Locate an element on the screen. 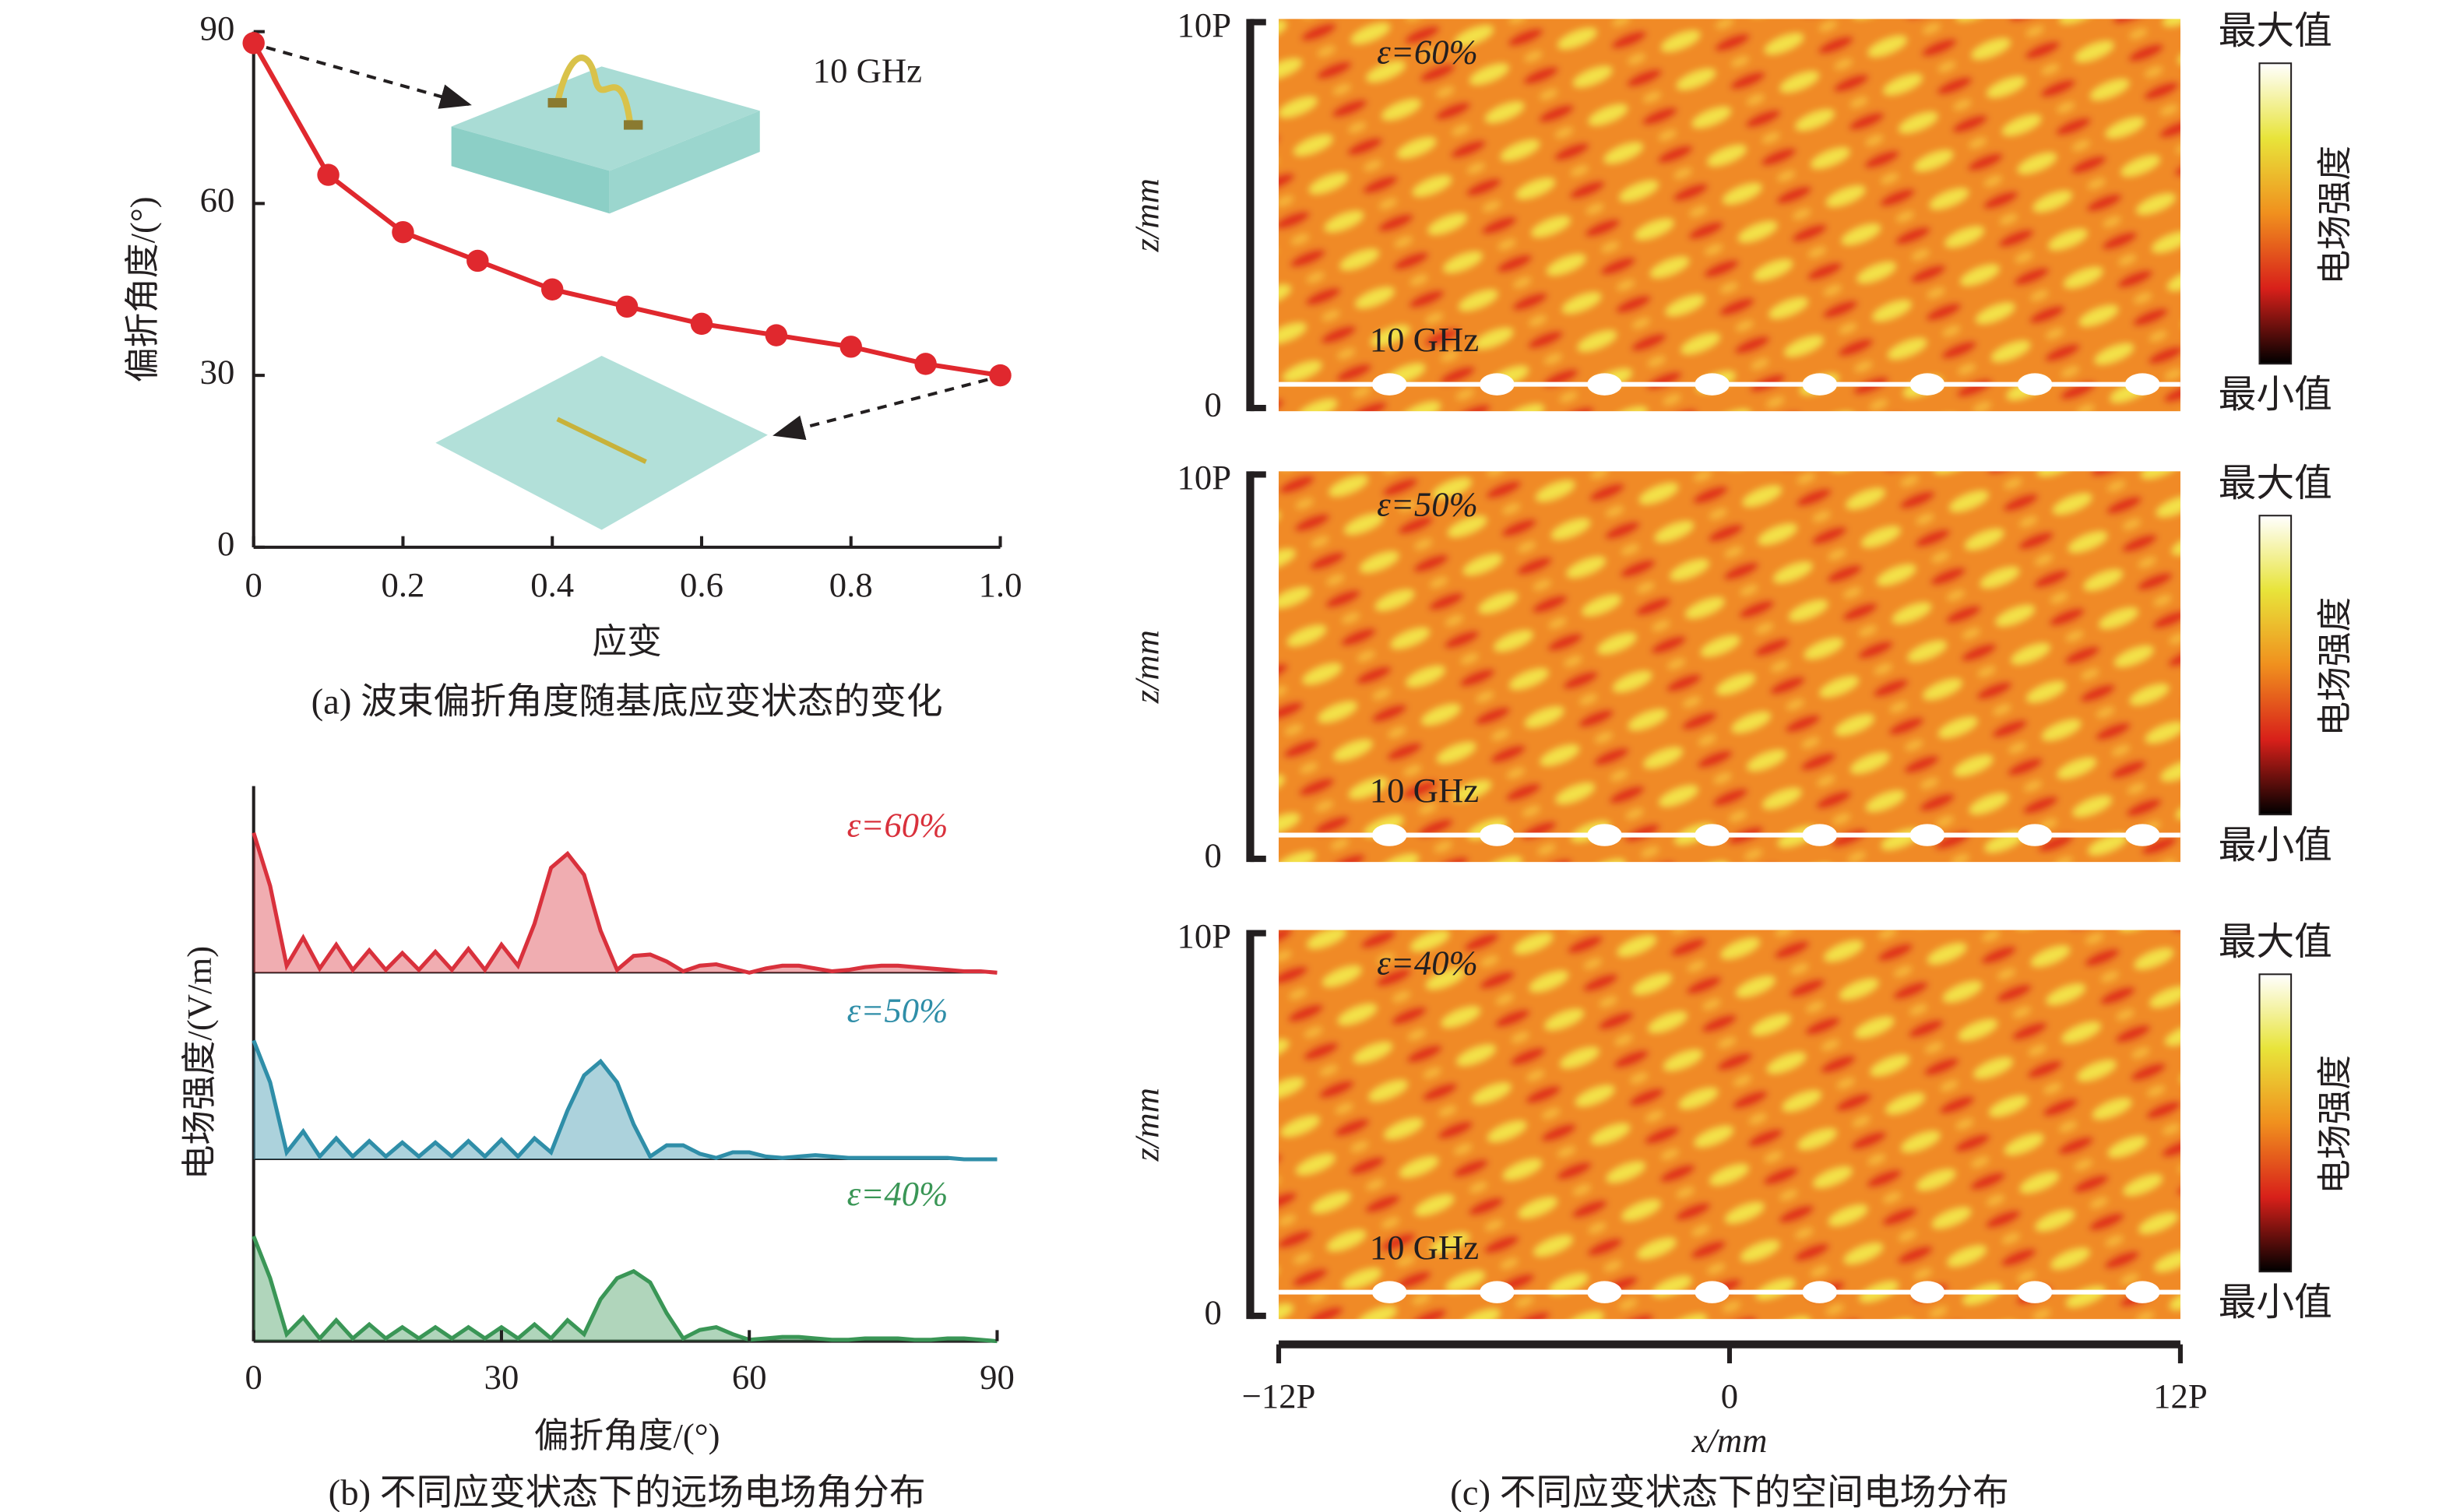 This screenshot has height=1512, width=2453. x-axis-label: 偏折角度/(°) is located at coordinates (627, 1435).